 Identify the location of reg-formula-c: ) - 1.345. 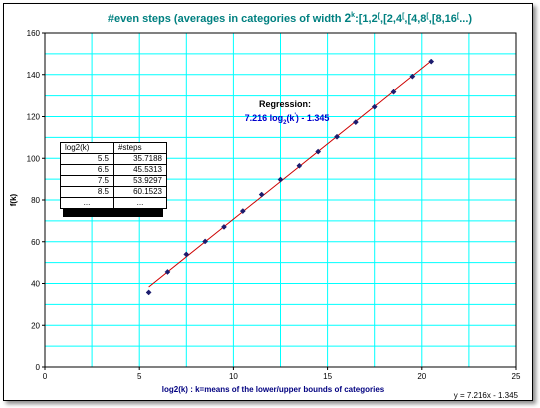
(313, 118).